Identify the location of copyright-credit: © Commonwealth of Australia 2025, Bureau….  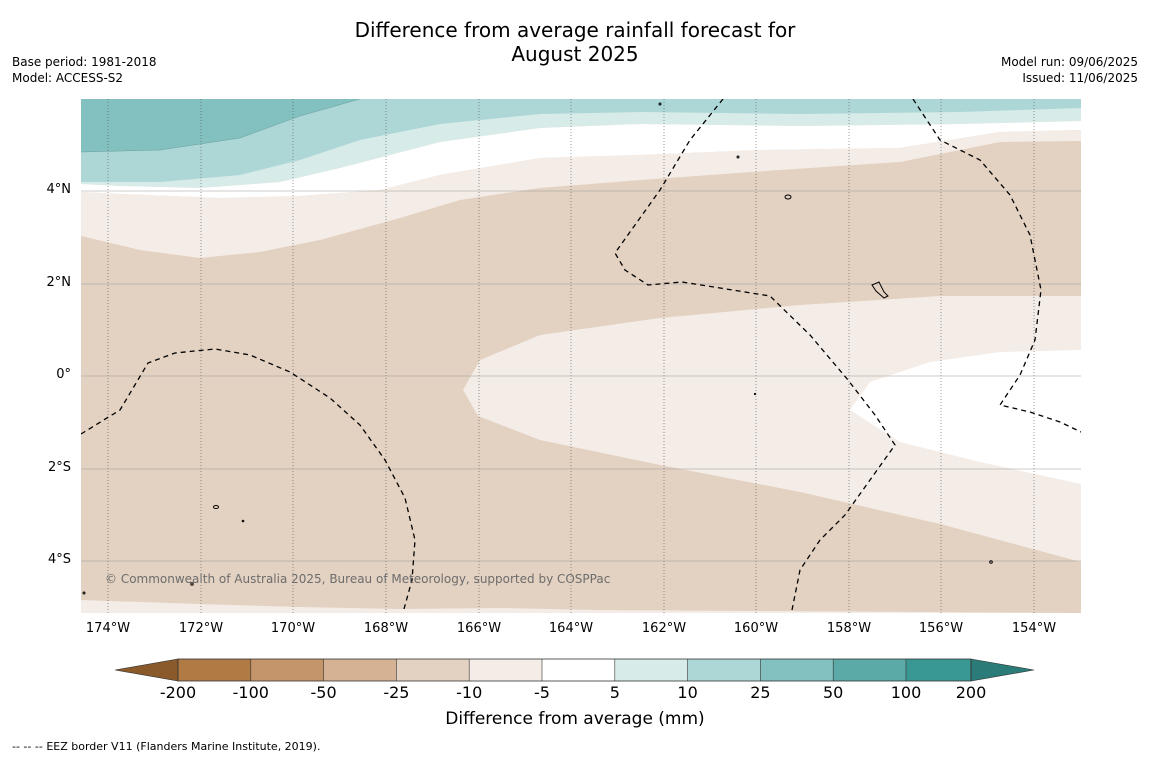
(358, 579).